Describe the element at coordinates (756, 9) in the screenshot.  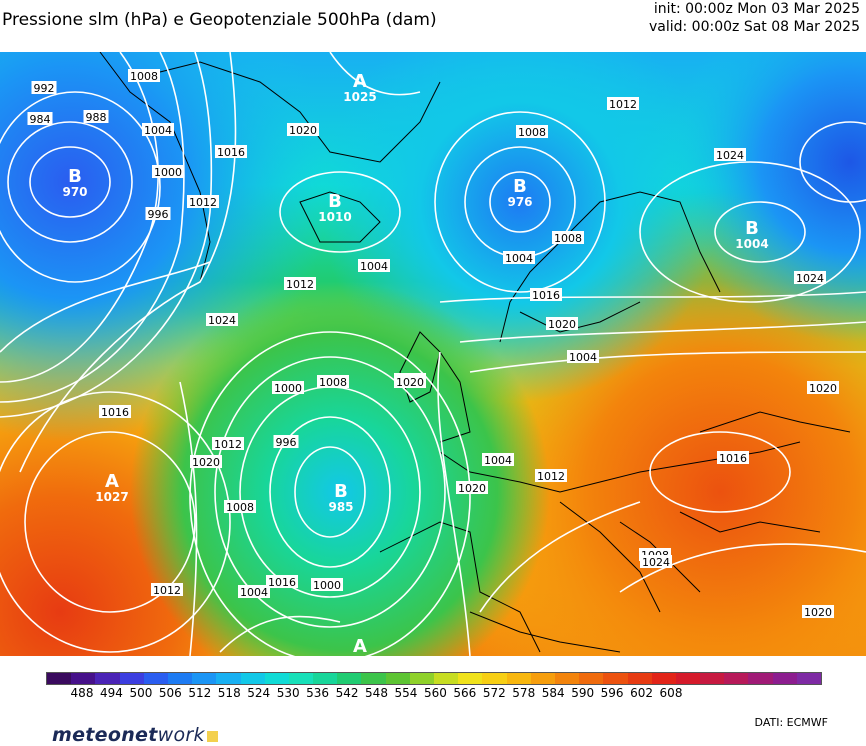
I see `init-time: init: 00:00z Mon 03 Mar 2025` at that location.